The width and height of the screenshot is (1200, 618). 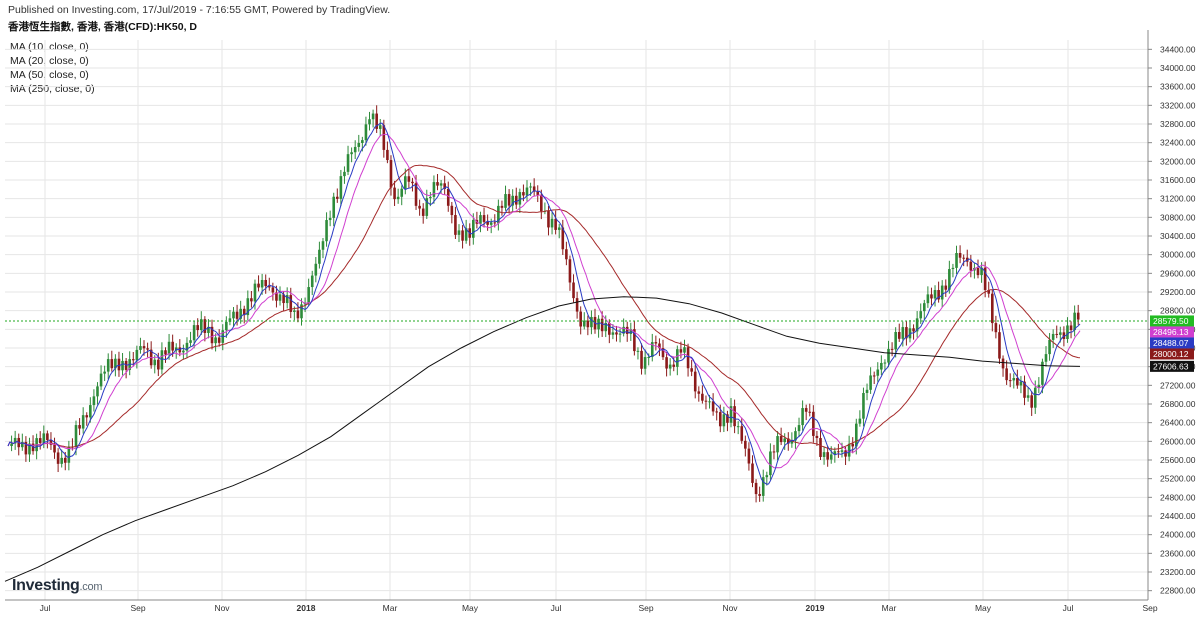 What do you see at coordinates (1178, 441) in the screenshot?
I see `y-tick-label: 26000.00` at bounding box center [1178, 441].